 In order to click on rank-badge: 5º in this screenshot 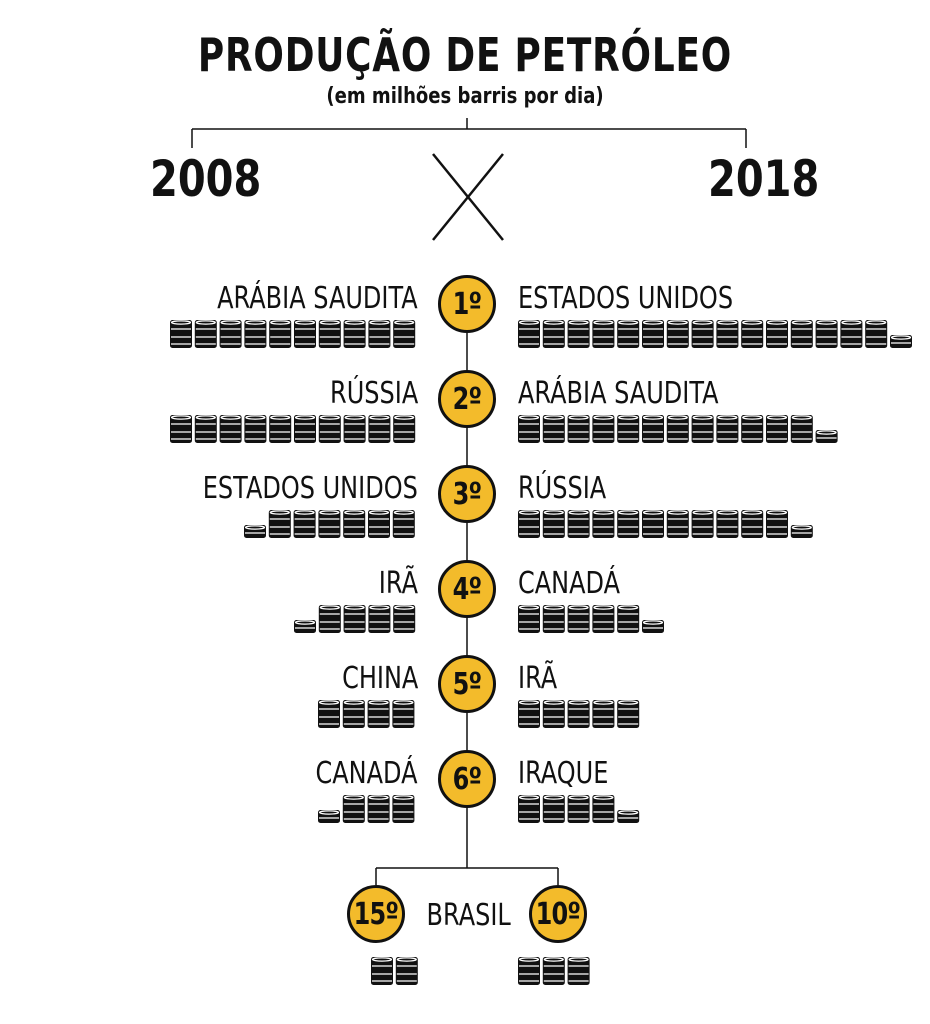, I will do `click(467, 684)`.